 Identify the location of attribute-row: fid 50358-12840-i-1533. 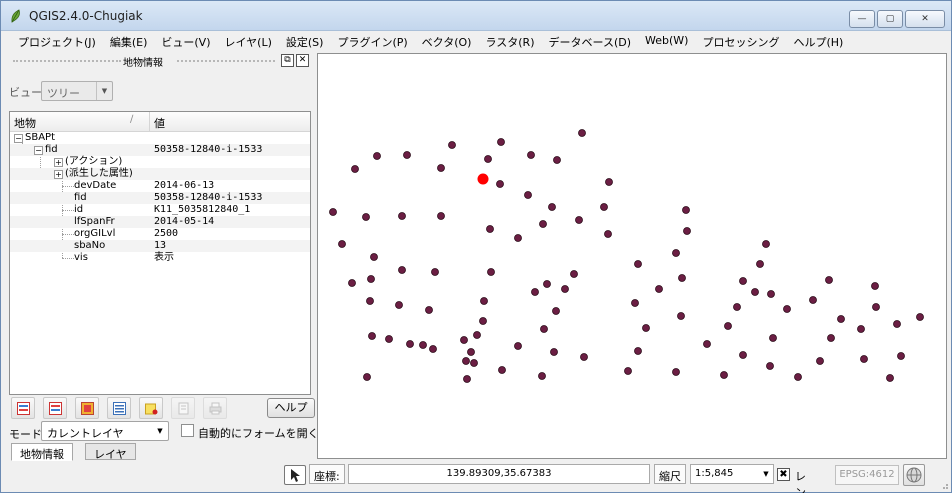
(160, 198).